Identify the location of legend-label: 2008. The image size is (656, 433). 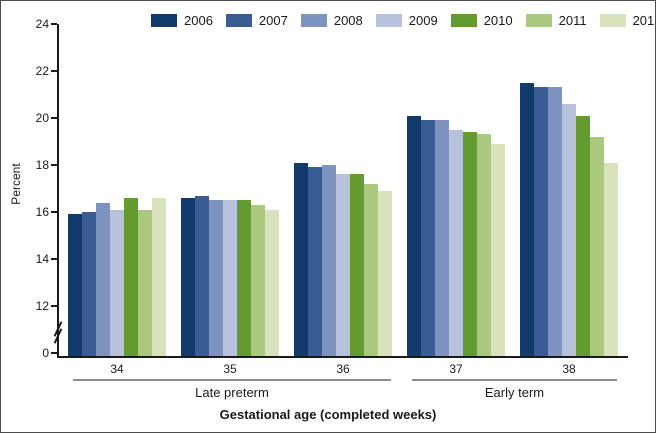
(348, 20).